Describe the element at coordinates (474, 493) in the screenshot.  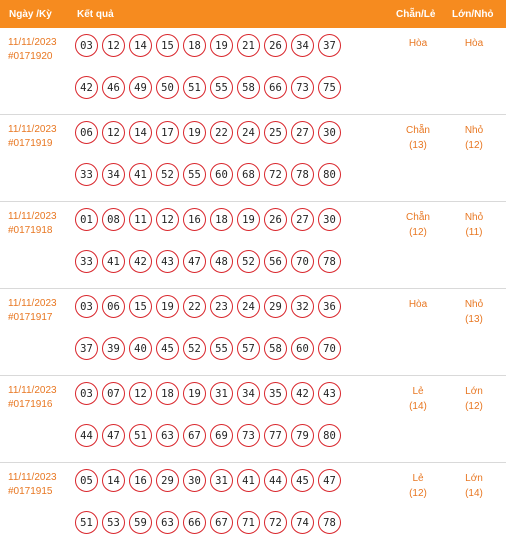
I see `lon-nho-count: (14)` at that location.